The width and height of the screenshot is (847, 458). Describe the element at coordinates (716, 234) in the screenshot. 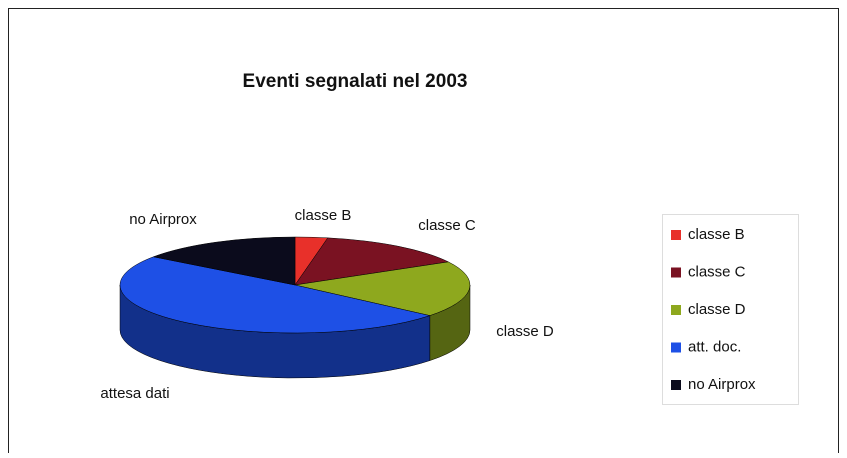

I see `legend-label: classe B` at that location.